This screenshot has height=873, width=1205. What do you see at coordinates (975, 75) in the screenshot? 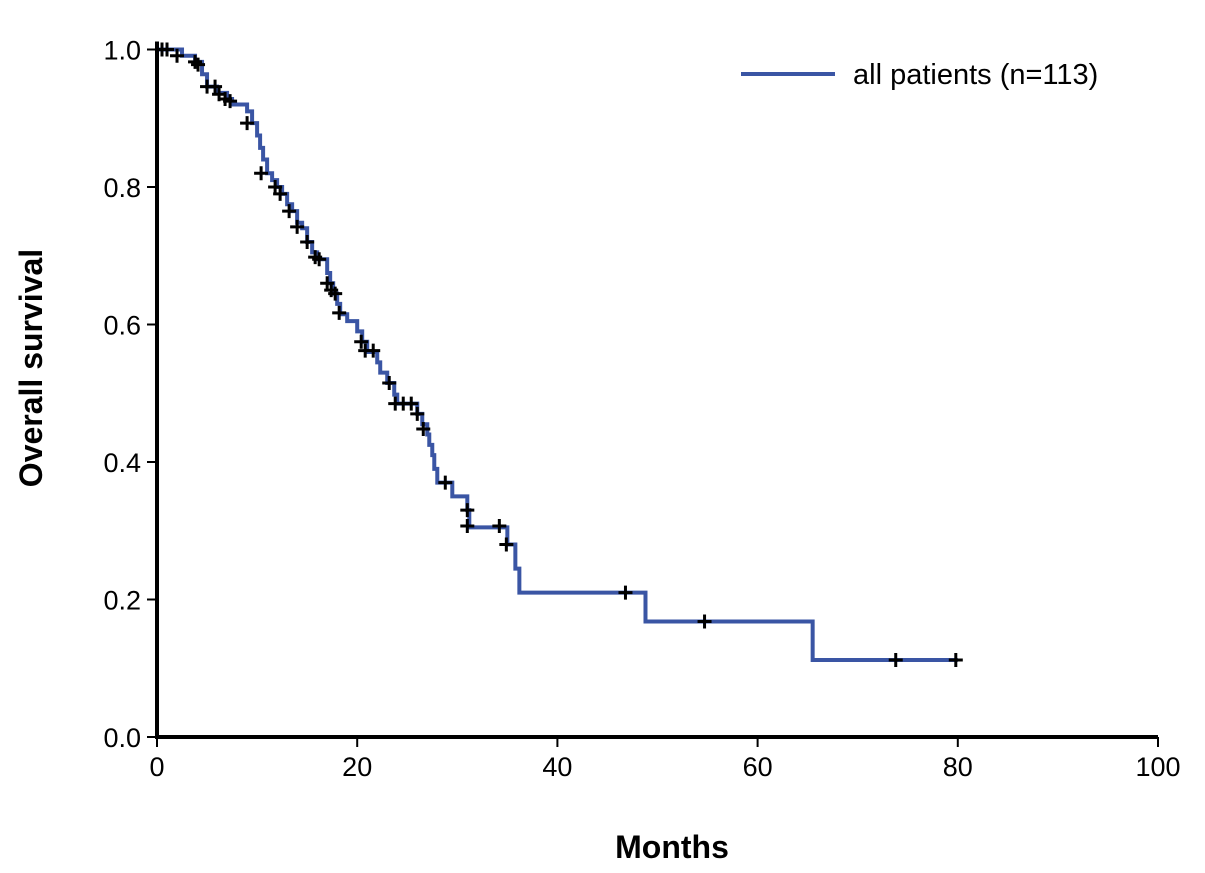
I see `legend-label: all patients (n=113)` at bounding box center [975, 75].